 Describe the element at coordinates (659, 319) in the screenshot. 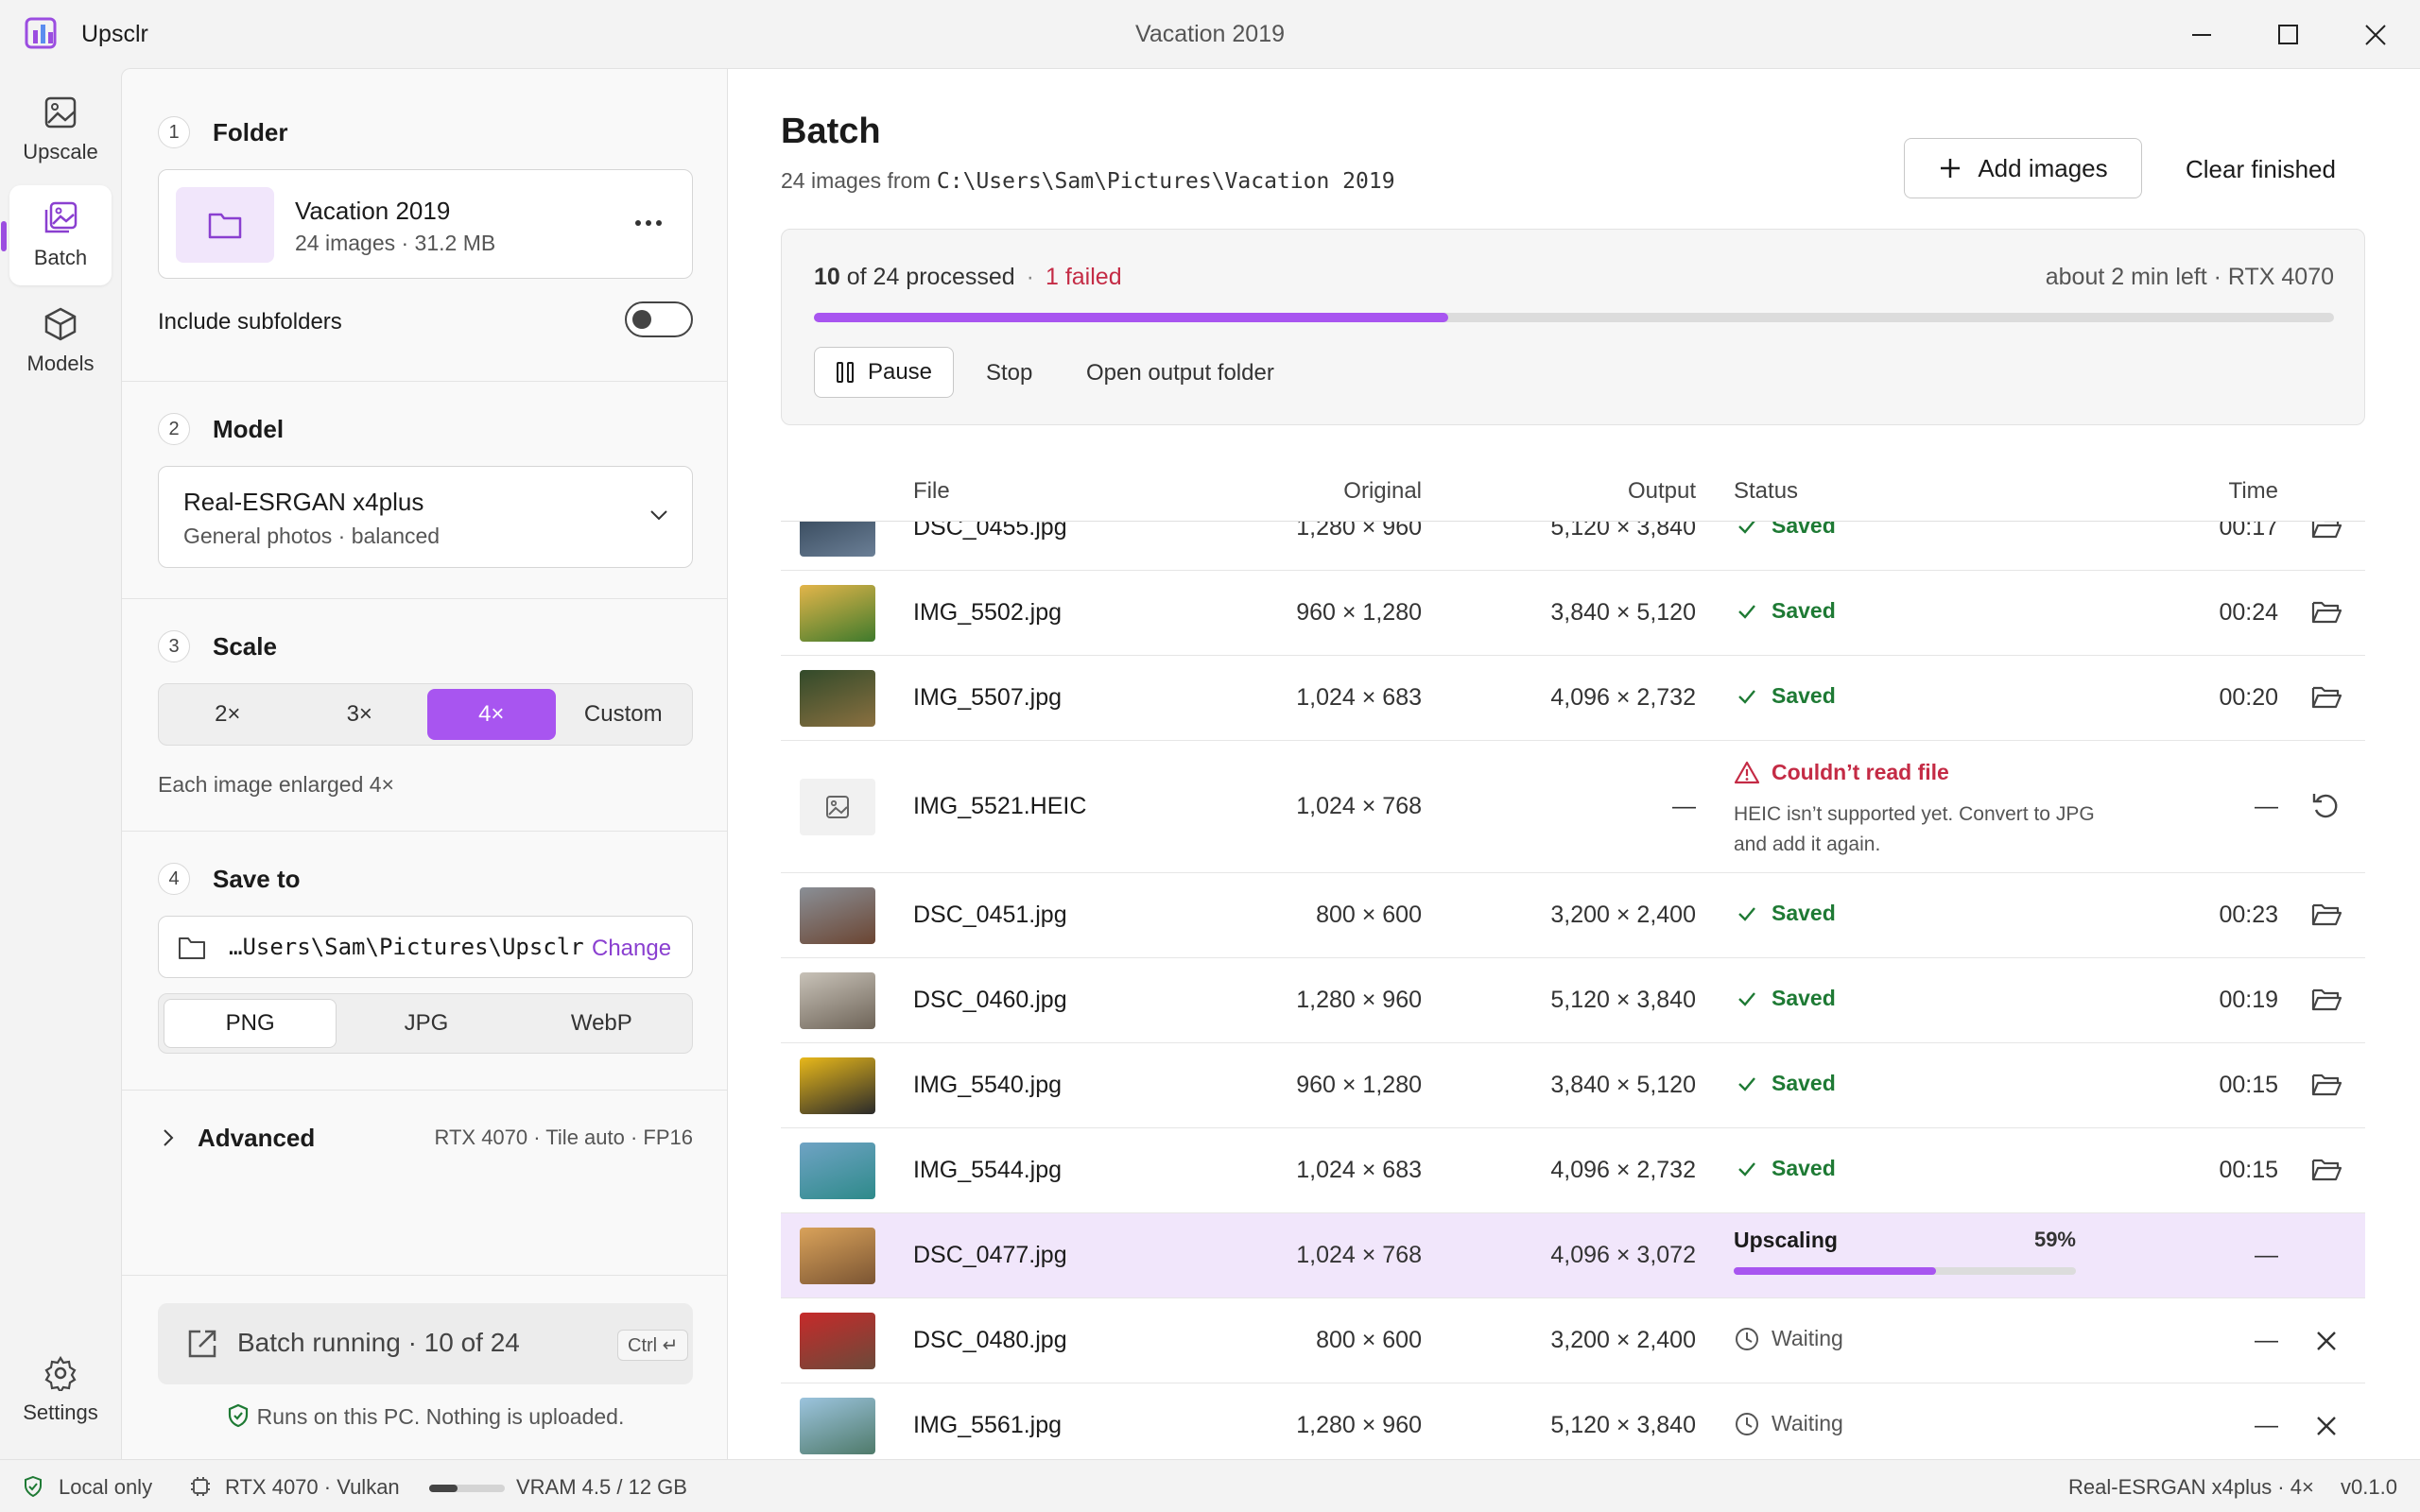

I see `subfolders-toggle` at that location.